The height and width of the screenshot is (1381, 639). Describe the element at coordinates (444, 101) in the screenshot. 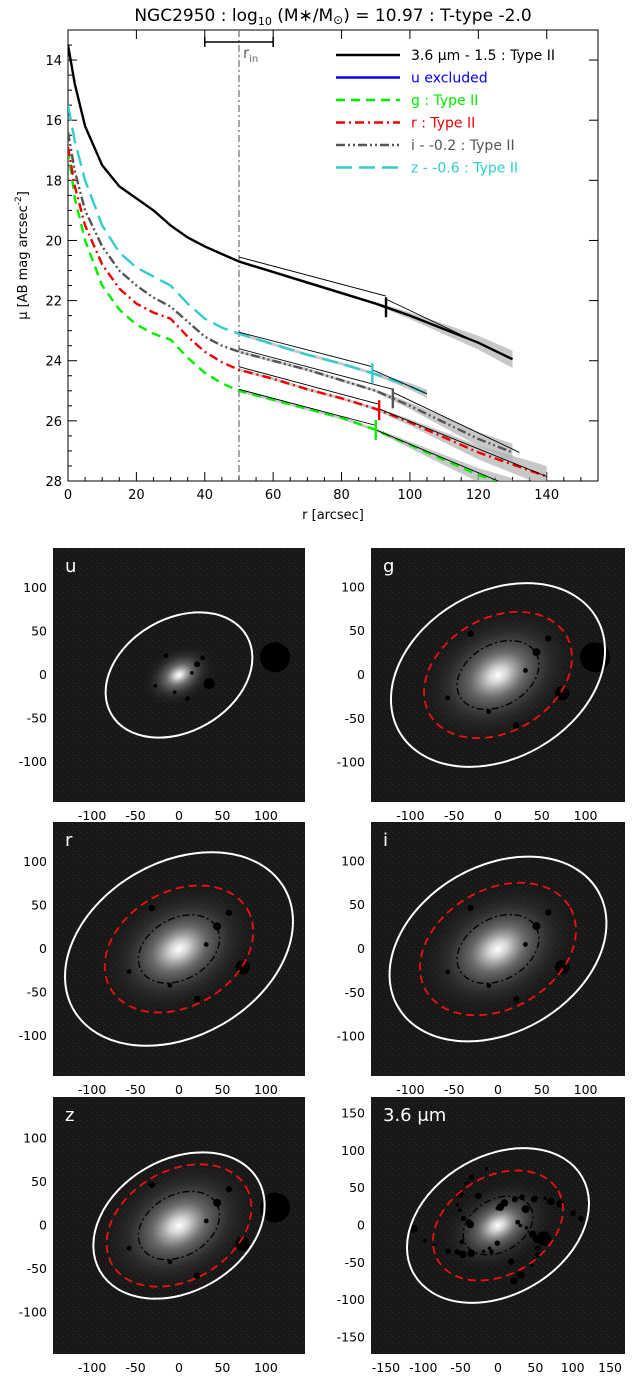

I see `legend-label: g : Type II` at that location.